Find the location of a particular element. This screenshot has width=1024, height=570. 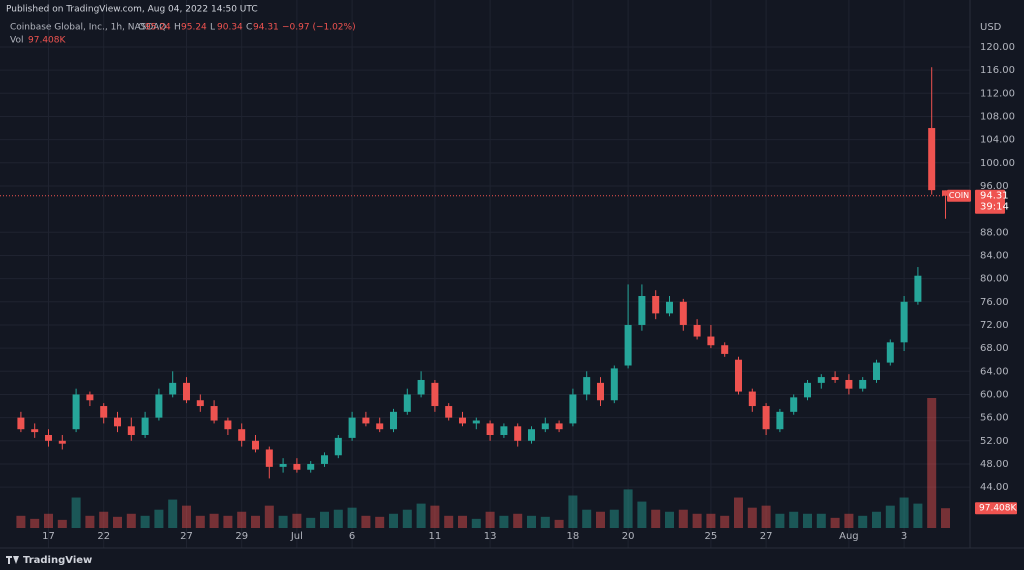

change: −0.97 (−1.02%) is located at coordinates (319, 28).